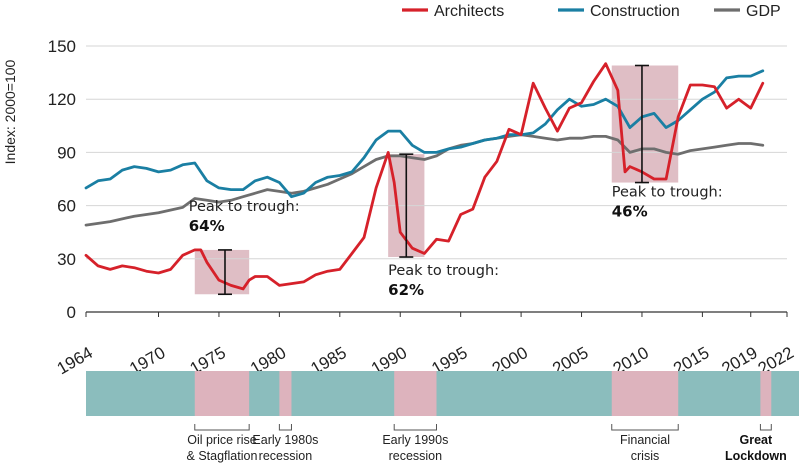 The height and width of the screenshot is (468, 803). What do you see at coordinates (207, 226) in the screenshot?
I see `annotation-value-1: 64%` at bounding box center [207, 226].